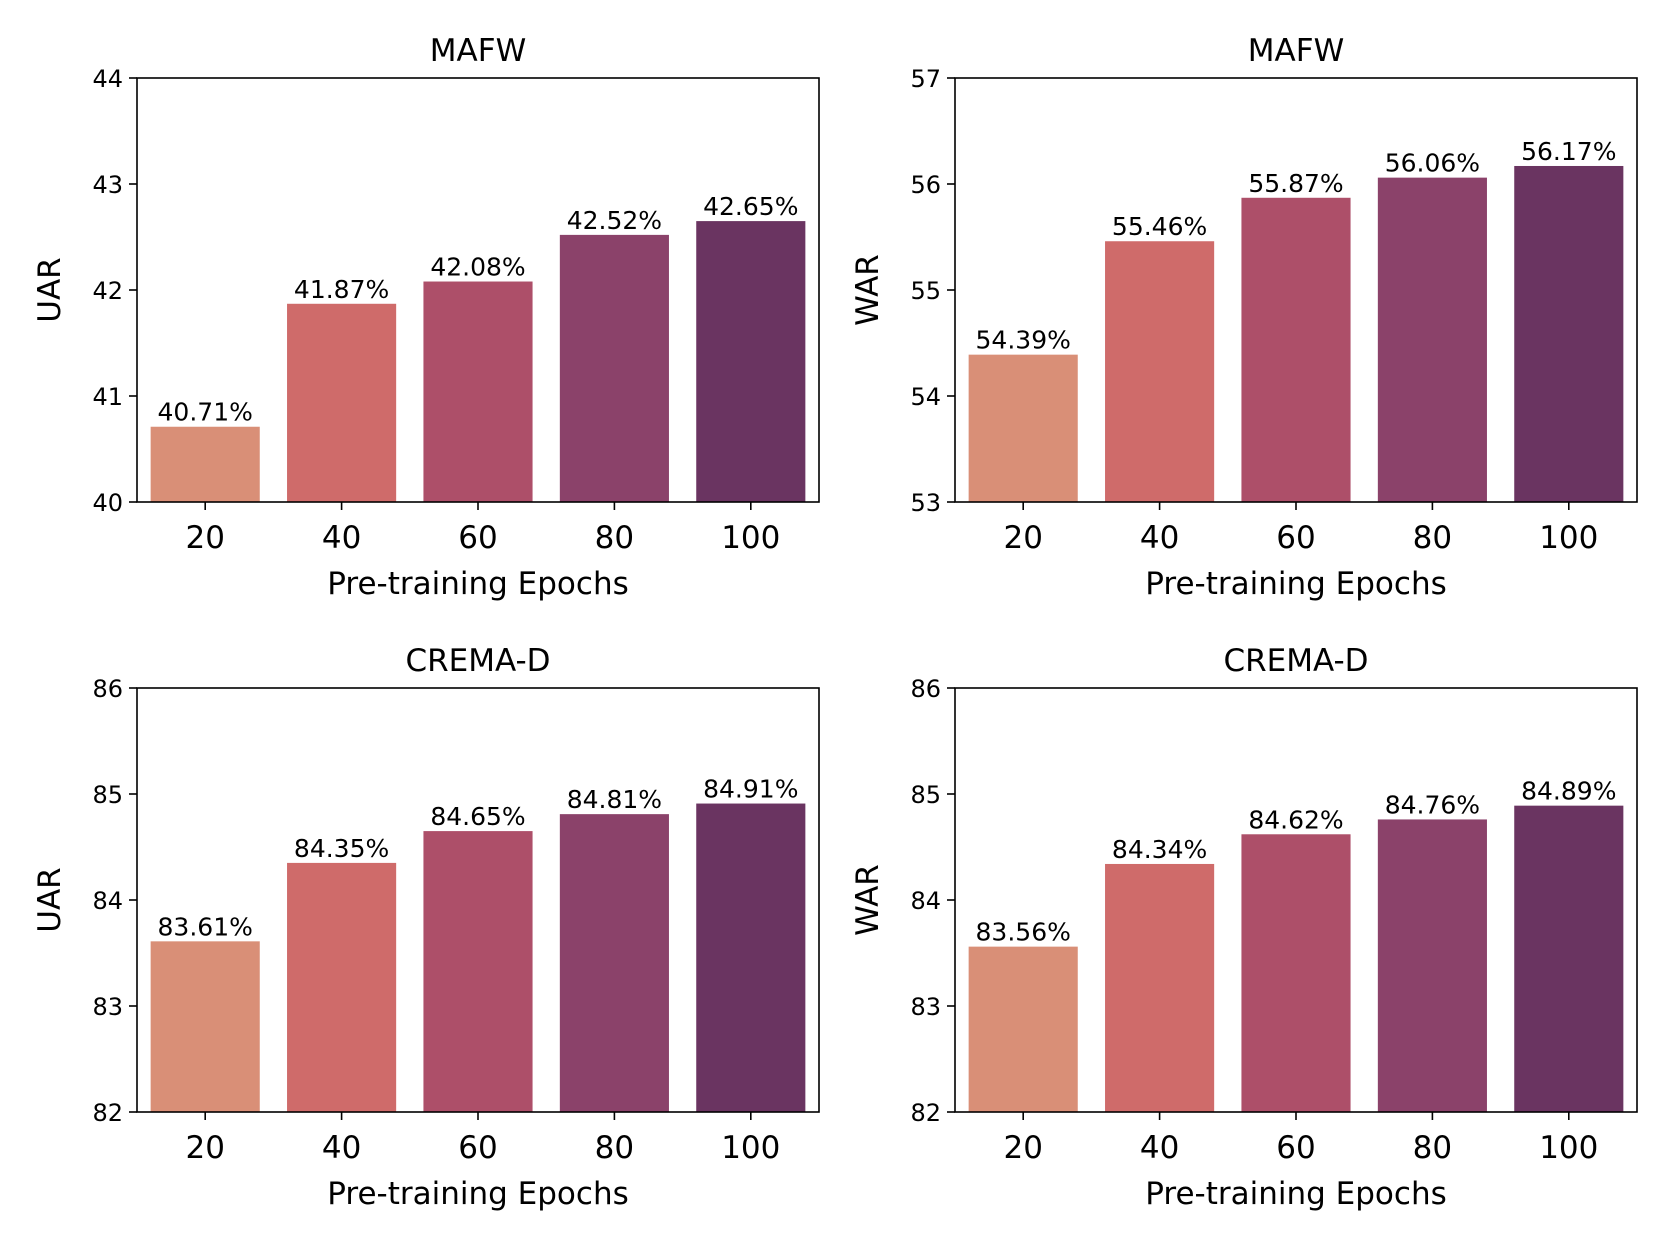  Describe the element at coordinates (477, 816) in the screenshot. I see `data-label: 84.65%` at that location.